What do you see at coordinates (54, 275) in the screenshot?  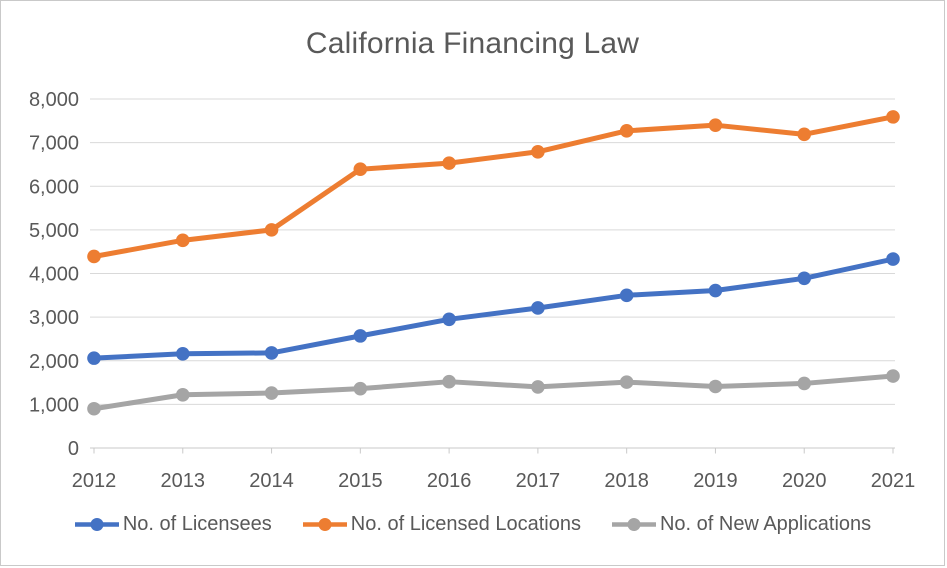 I see `y-tick-label: 4,000` at bounding box center [54, 275].